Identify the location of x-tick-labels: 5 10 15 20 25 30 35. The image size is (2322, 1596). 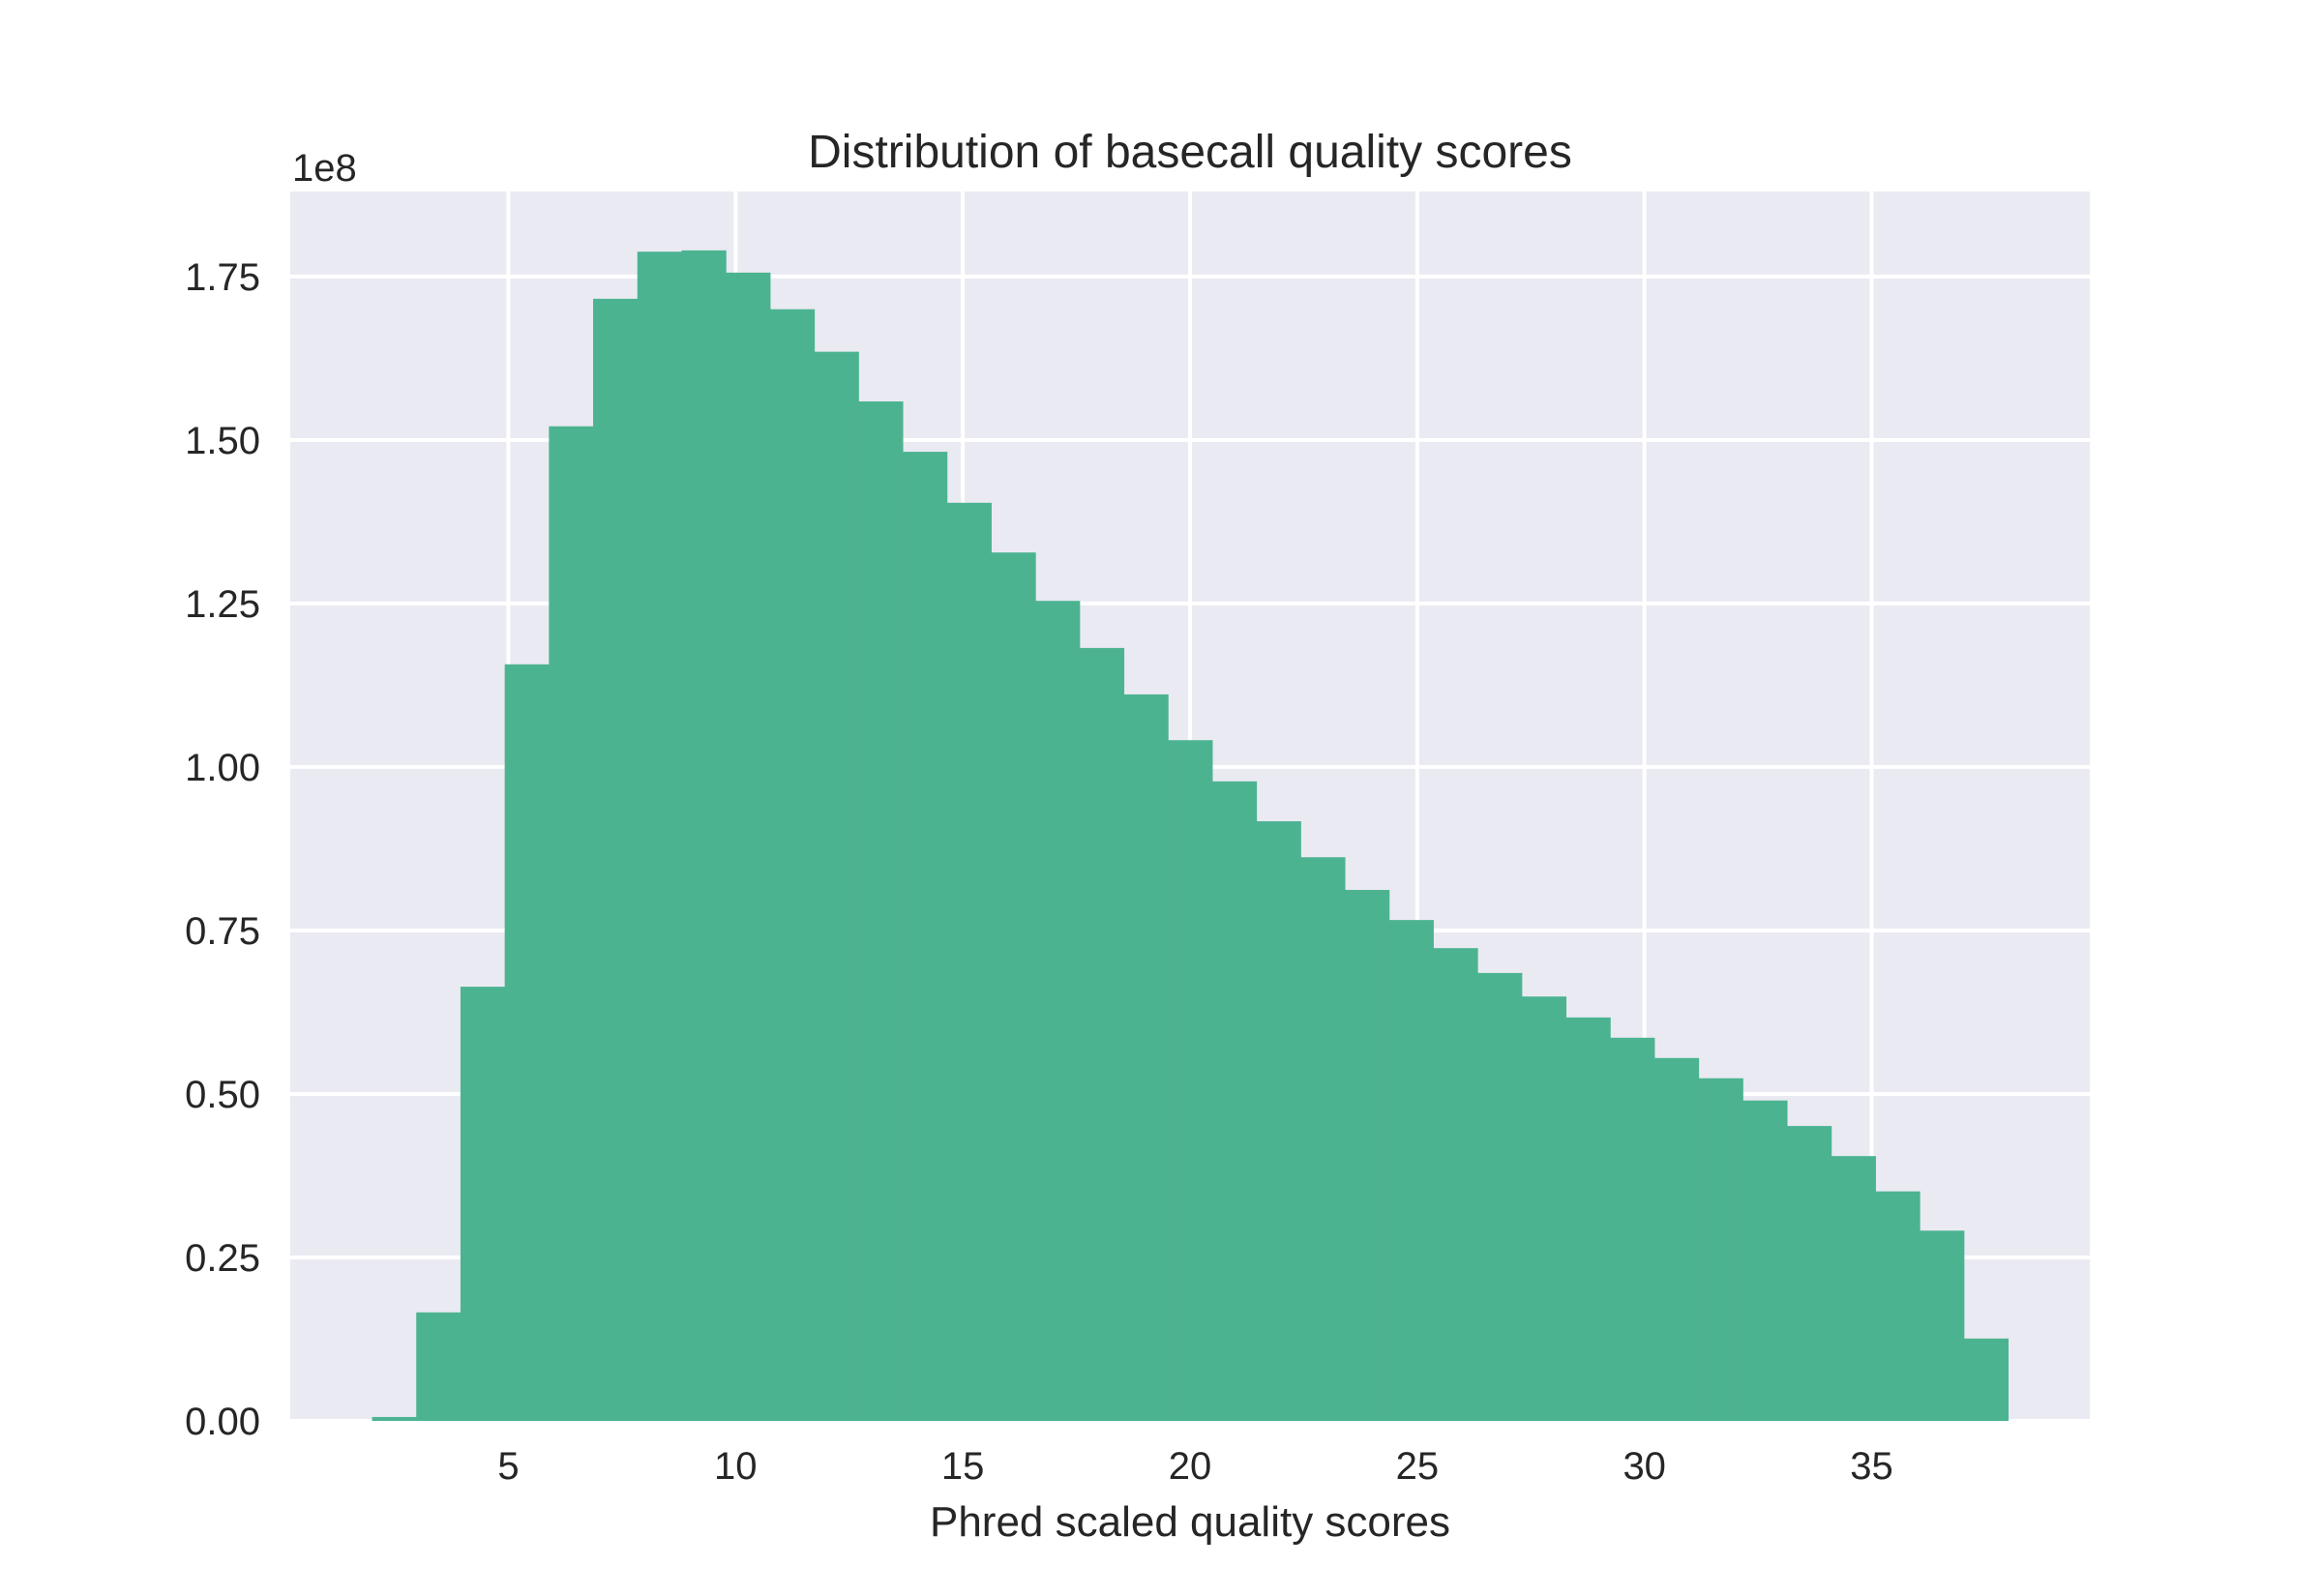
(1194, 1466).